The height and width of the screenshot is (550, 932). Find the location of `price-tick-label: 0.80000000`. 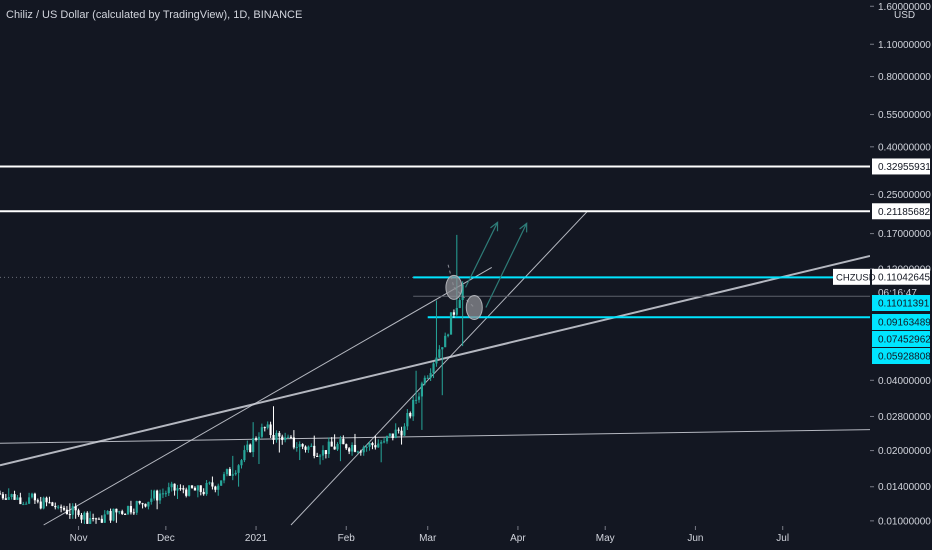

price-tick-label: 0.80000000 is located at coordinates (904, 77).